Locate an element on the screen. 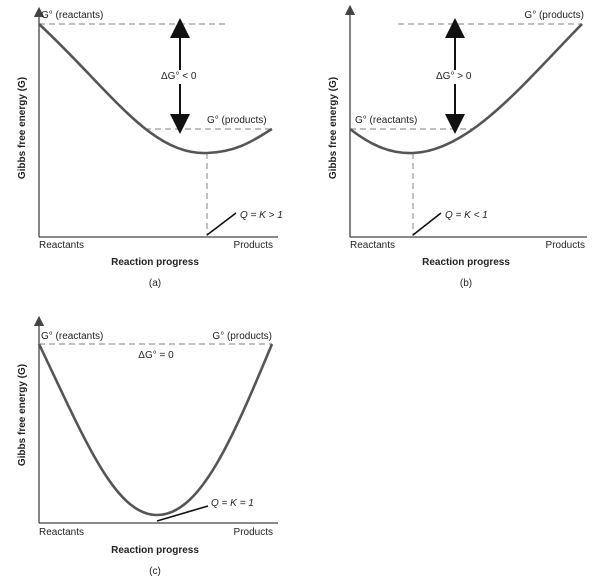 The width and height of the screenshot is (607, 578). top-right-label: G° (products) is located at coordinates (242, 336).